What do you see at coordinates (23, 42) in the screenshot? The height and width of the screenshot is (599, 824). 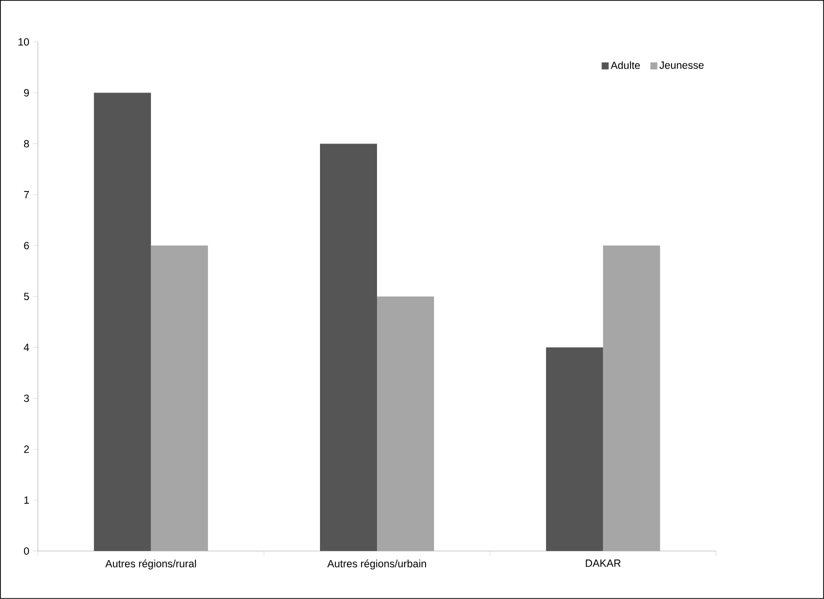 I see `y-tick-label: 10` at bounding box center [23, 42].